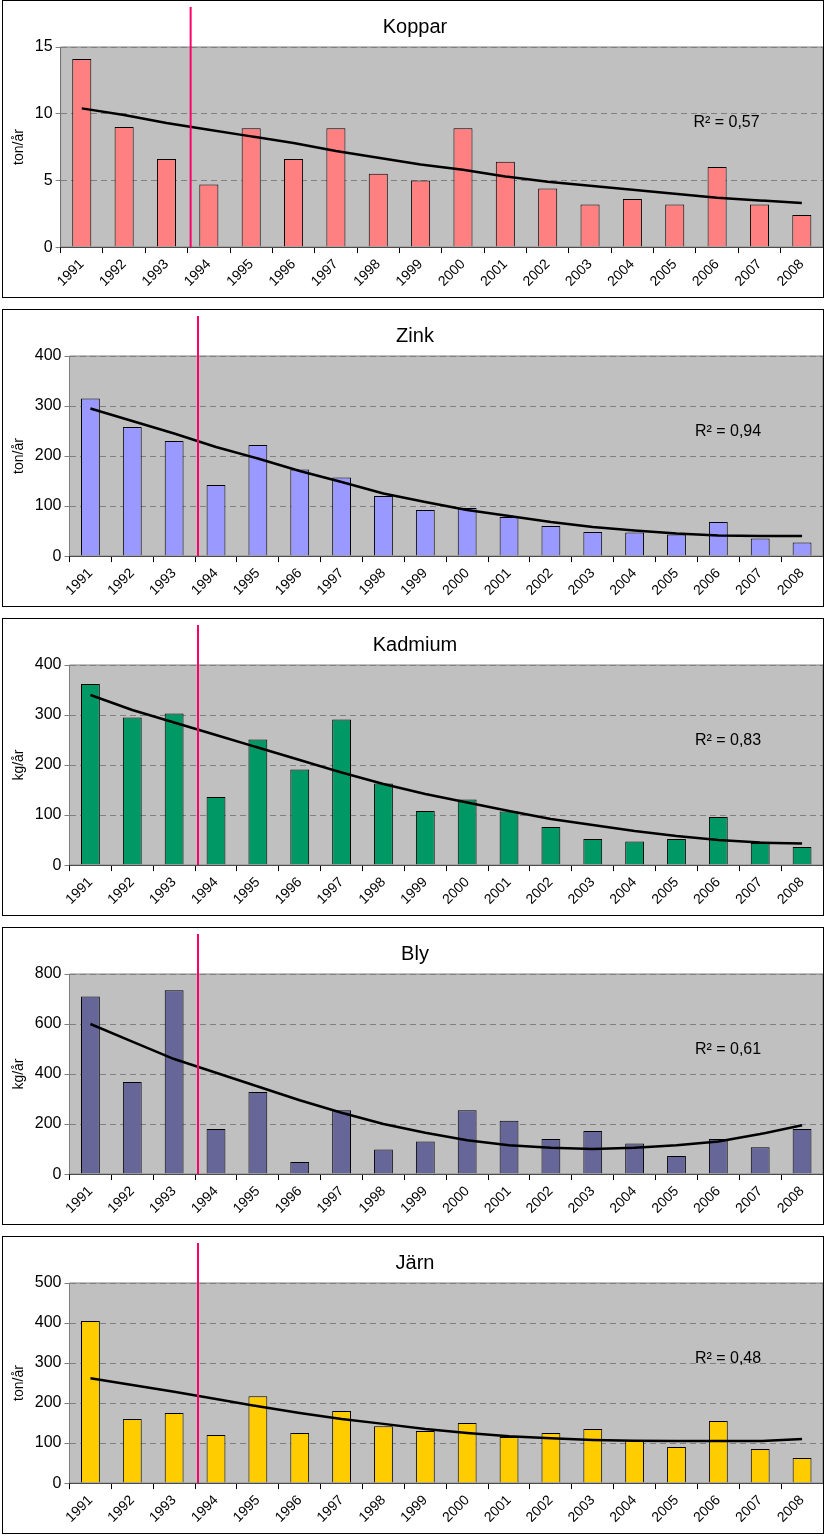  I want to click on chart-title: Koppar, so click(415, 25).